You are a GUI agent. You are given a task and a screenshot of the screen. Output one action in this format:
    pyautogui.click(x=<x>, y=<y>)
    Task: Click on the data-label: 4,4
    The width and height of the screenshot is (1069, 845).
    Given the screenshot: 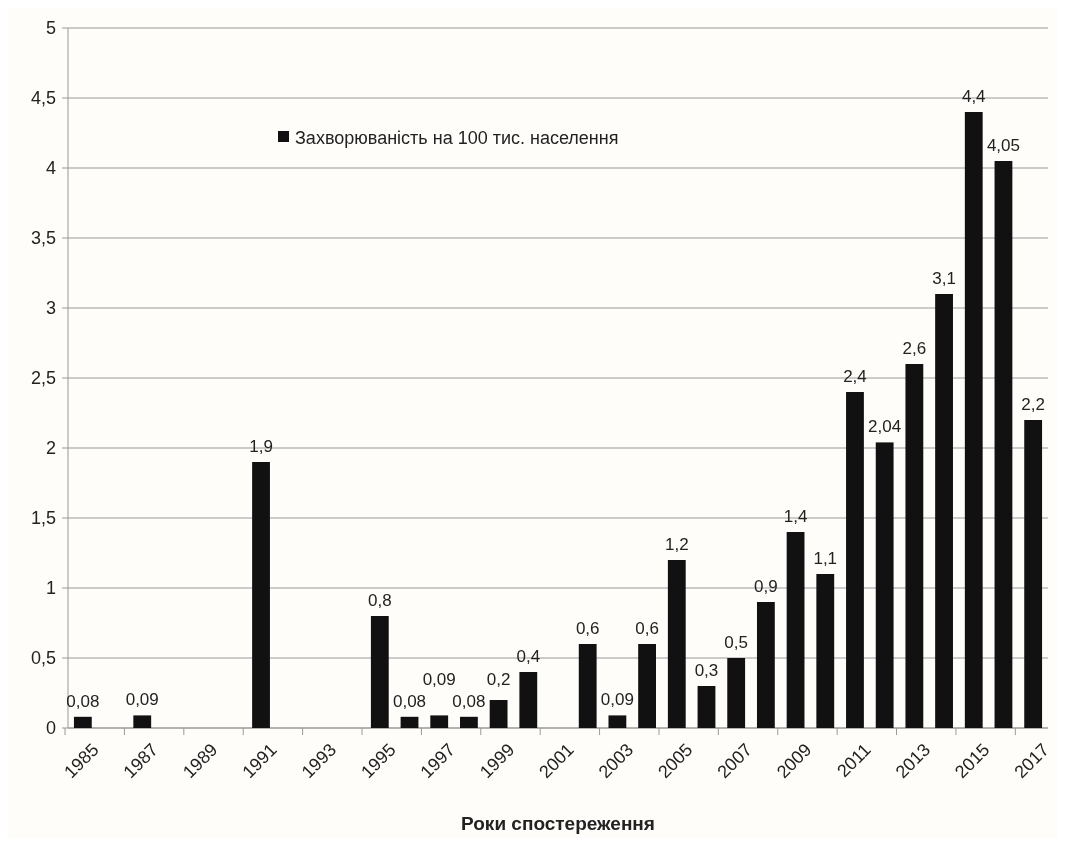 What is the action you would take?
    pyautogui.click(x=973, y=96)
    